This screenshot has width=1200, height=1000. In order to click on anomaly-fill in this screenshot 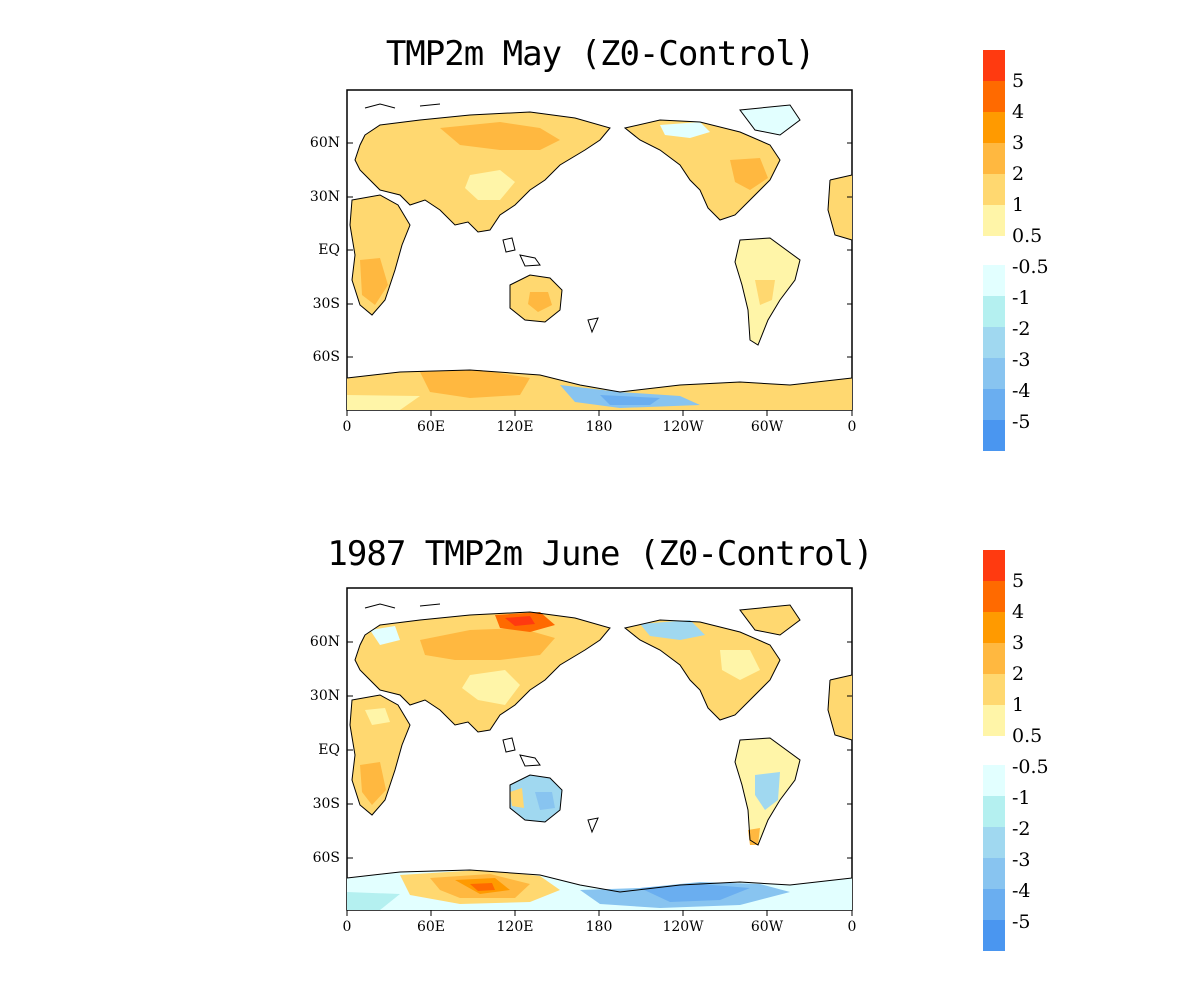, I will do `click(599, 757)`.